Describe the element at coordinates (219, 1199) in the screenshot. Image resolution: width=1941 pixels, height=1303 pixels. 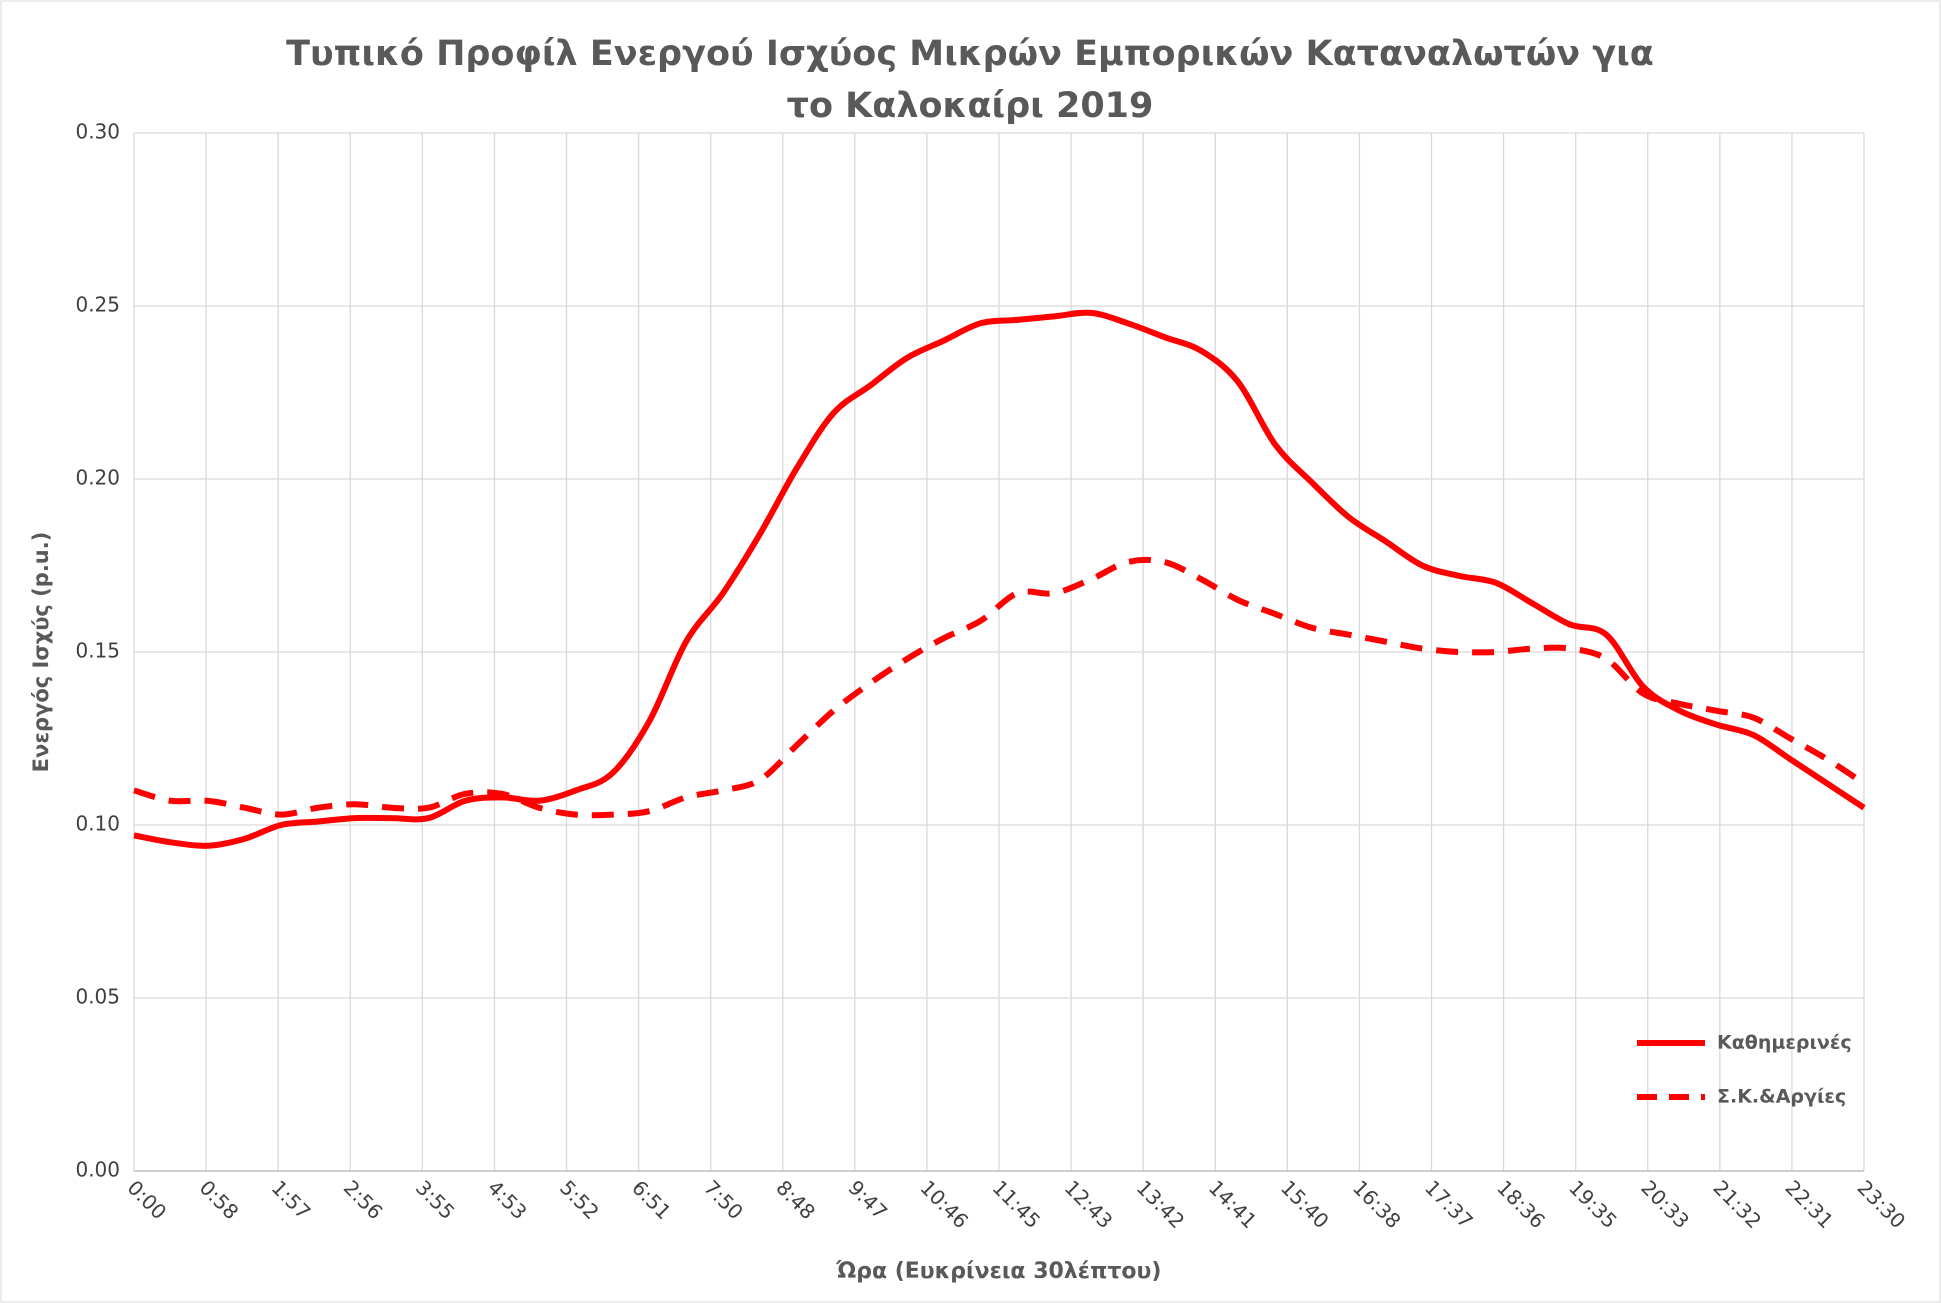
I see `x-tick-label: 0:58` at that location.